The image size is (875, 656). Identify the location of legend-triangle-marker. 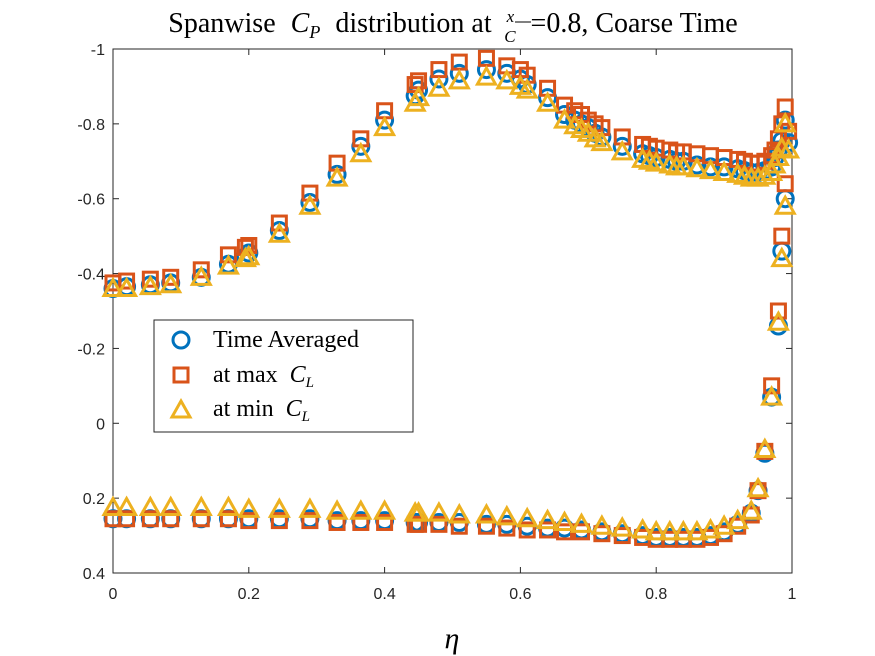
(181, 408).